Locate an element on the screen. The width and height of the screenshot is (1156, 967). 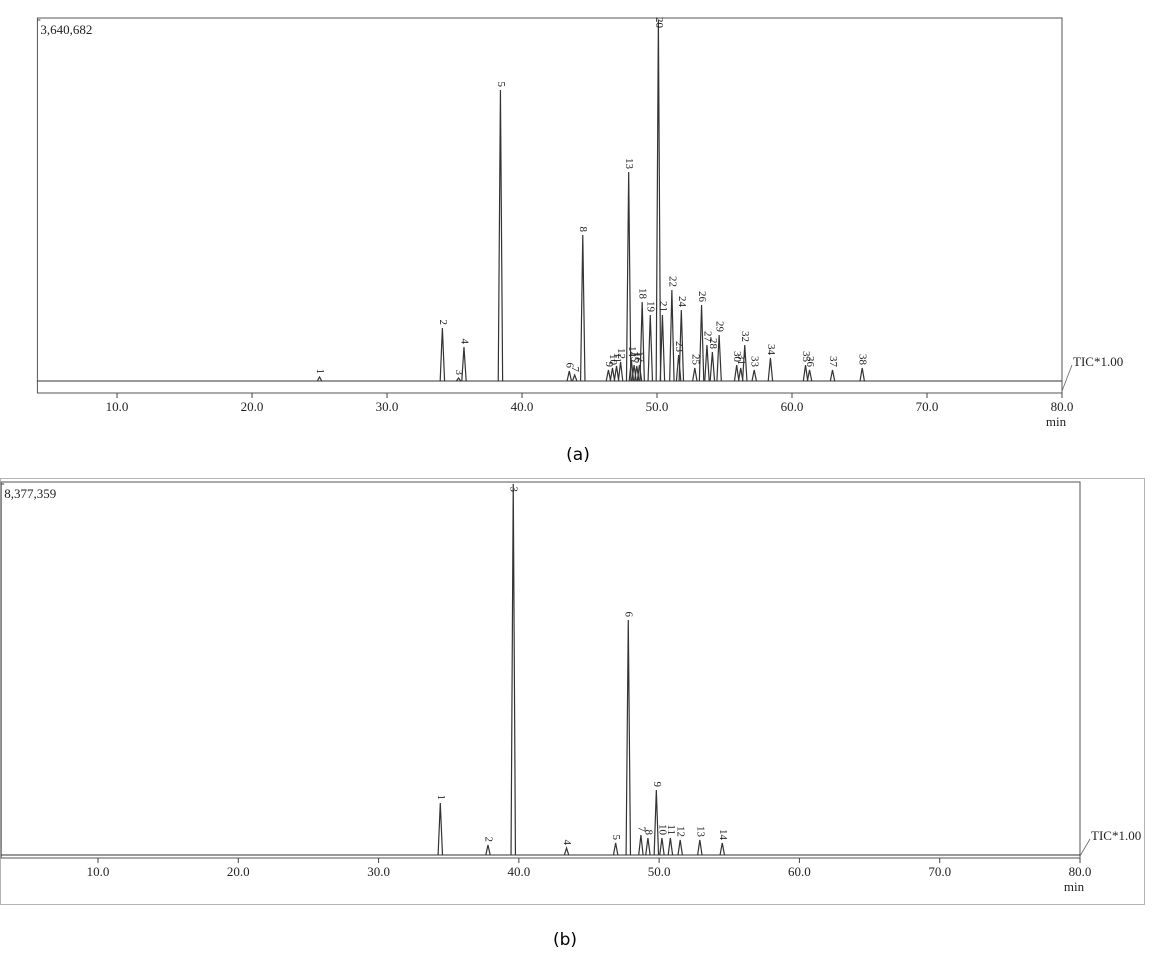
peak-label: 8 is located at coordinates (583, 230).